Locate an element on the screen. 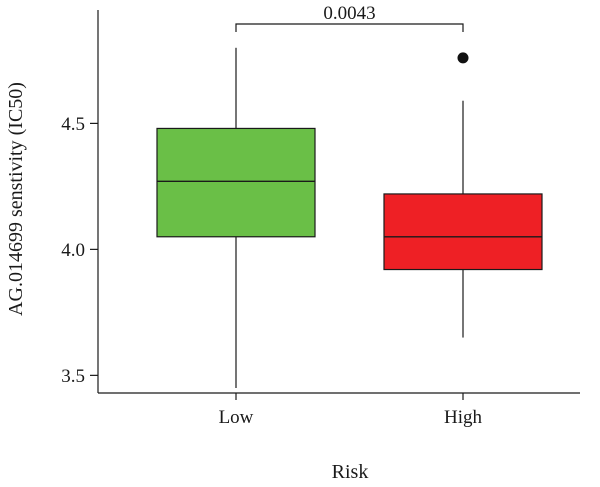  outlier-point is located at coordinates (463, 58).